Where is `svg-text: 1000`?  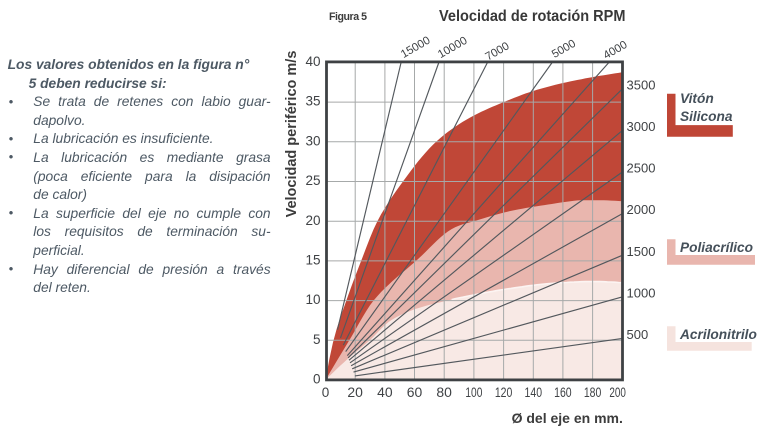 svg-text: 1000 is located at coordinates (641, 292).